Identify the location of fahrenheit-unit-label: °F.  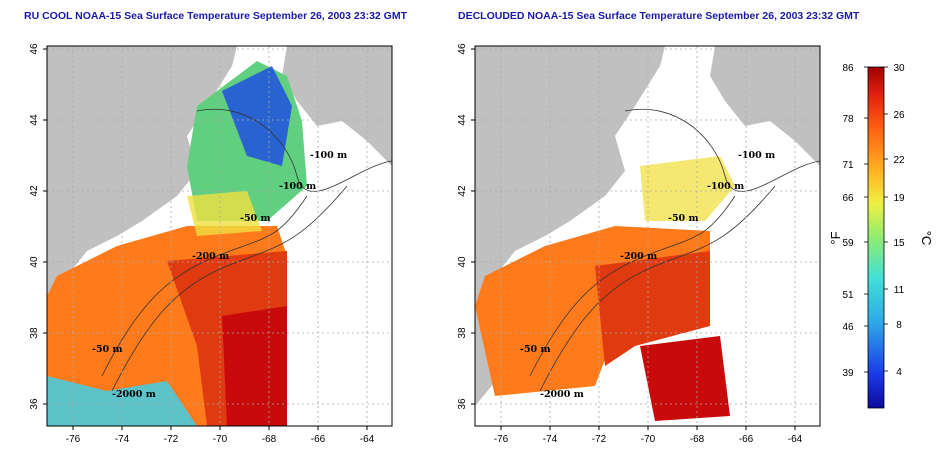
(835, 237).